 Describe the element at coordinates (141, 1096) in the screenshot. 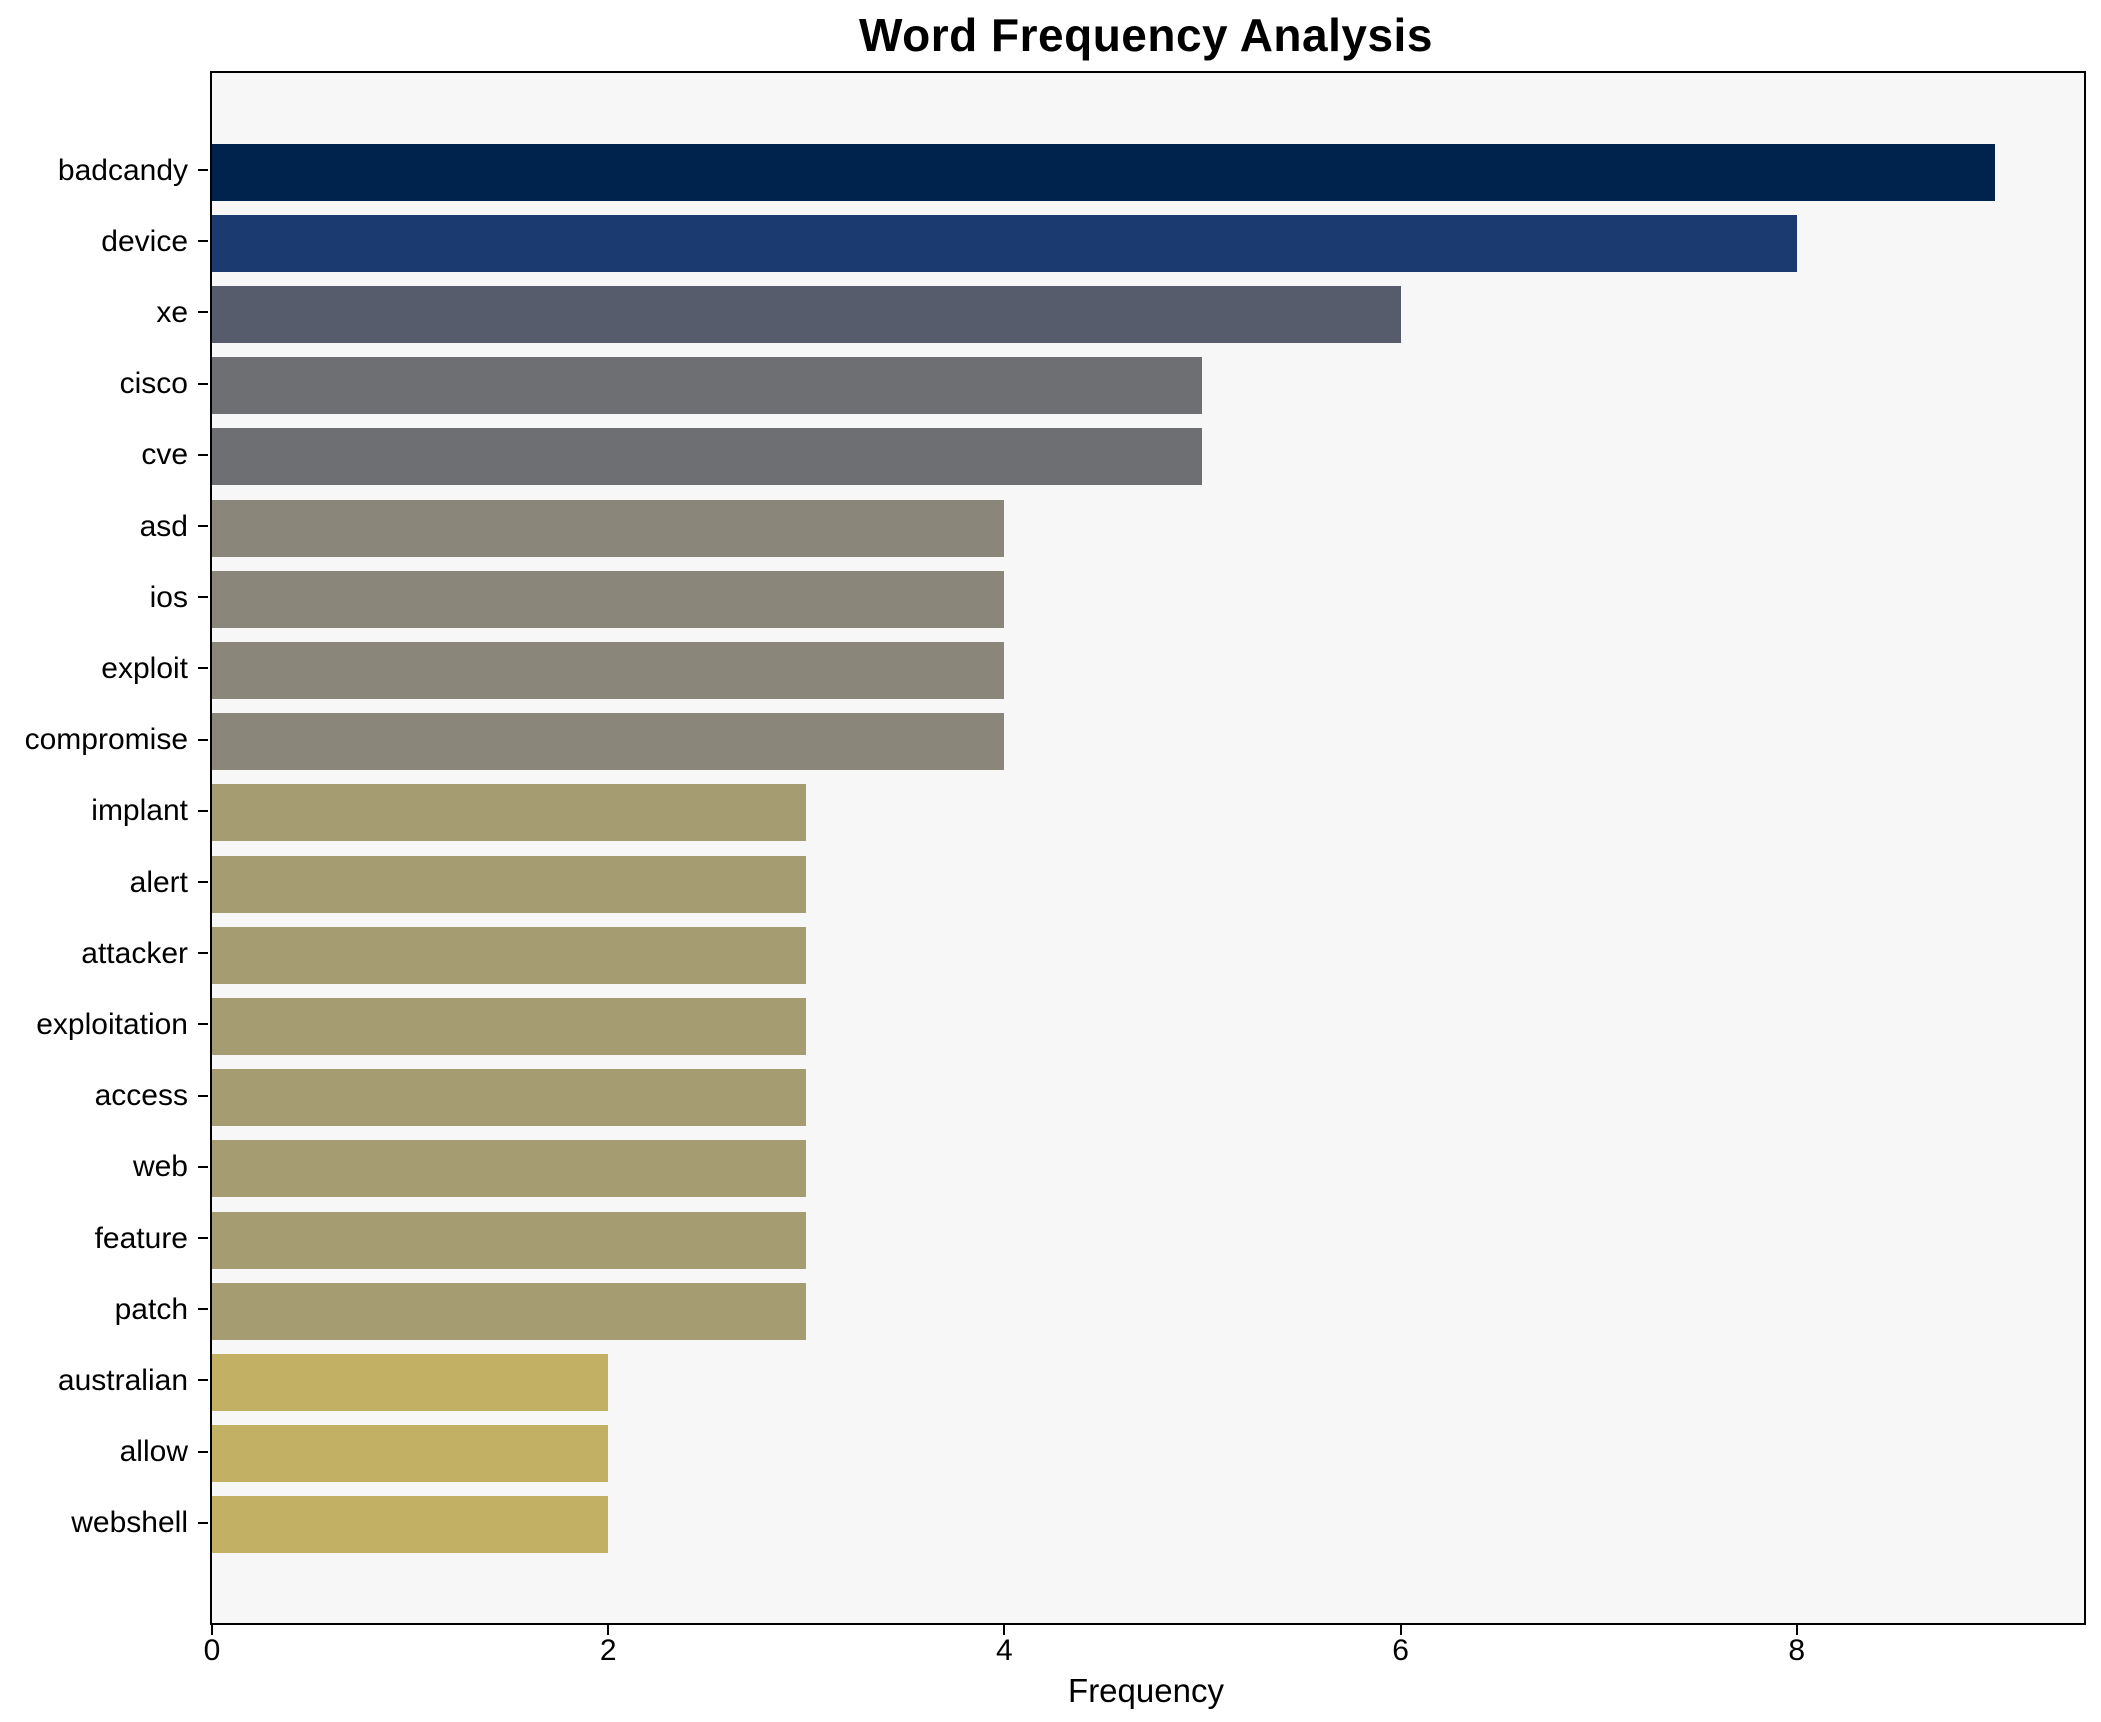

I see `y-tick-label-access: access` at that location.